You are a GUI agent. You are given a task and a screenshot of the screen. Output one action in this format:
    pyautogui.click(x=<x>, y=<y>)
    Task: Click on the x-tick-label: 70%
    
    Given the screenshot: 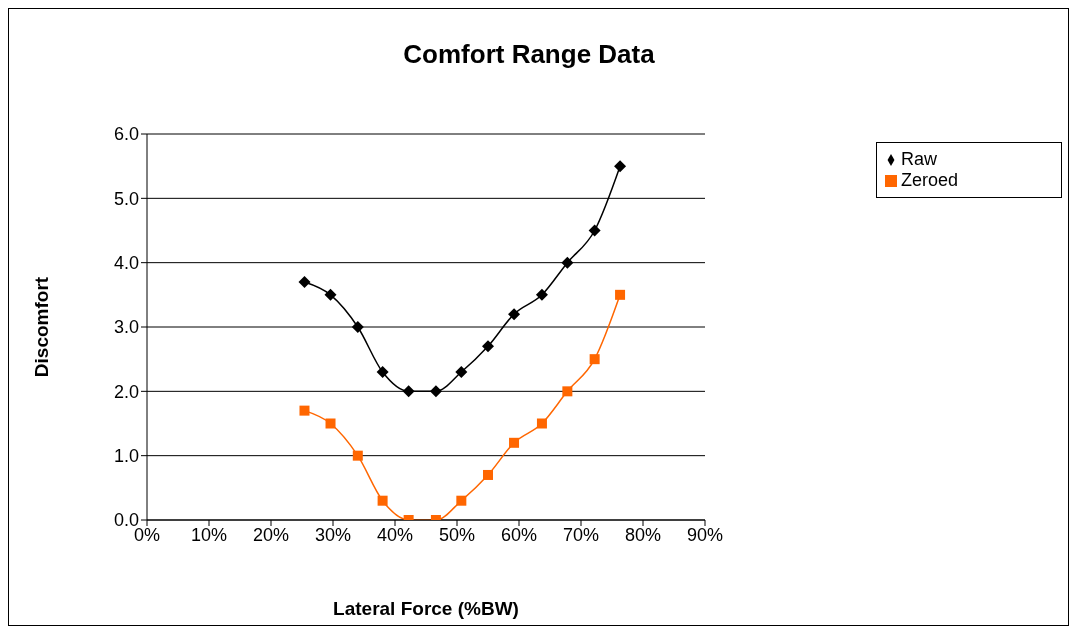 What is the action you would take?
    pyautogui.click(x=581, y=534)
    